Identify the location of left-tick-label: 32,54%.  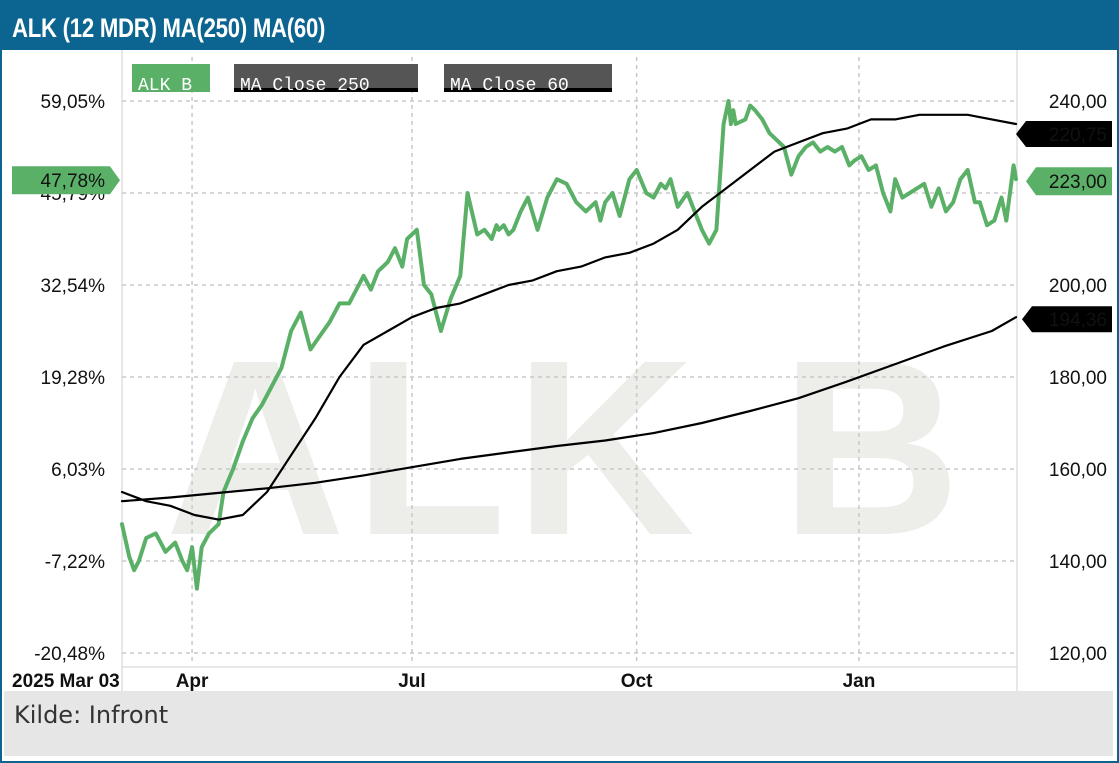
(73, 286).